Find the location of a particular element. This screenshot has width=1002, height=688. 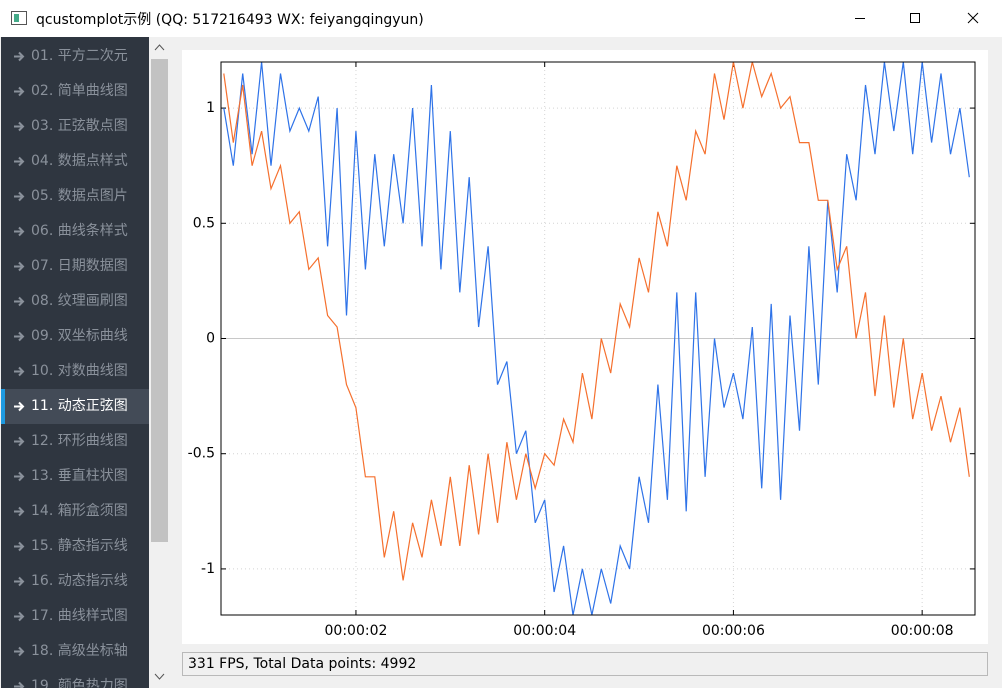

window-controls is located at coordinates (917, 18).